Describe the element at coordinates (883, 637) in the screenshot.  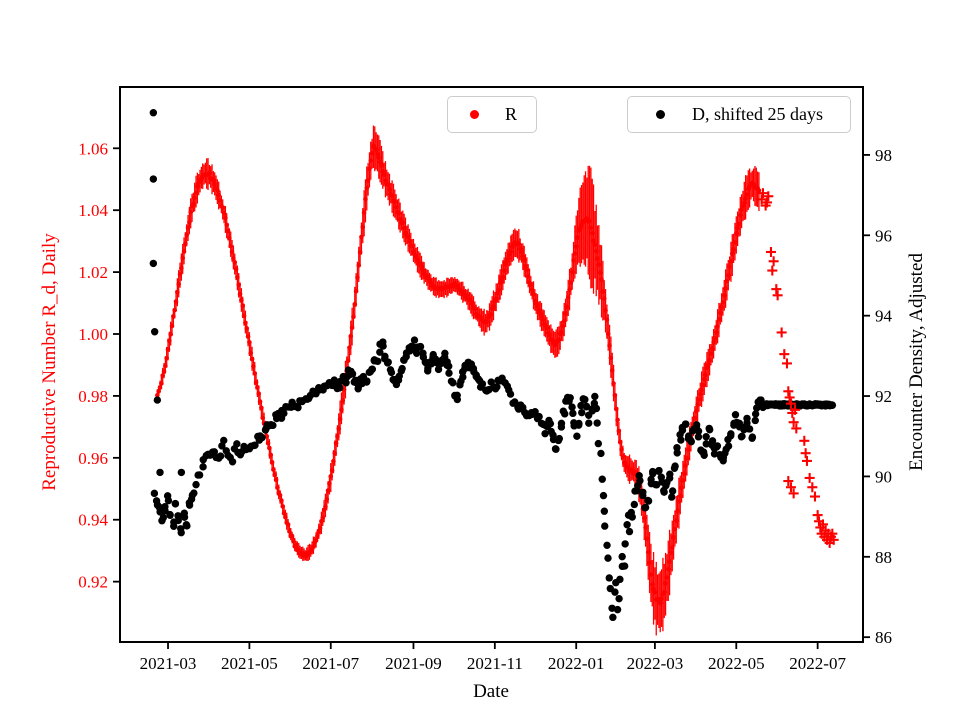
I see `svg-text: 86` at that location.